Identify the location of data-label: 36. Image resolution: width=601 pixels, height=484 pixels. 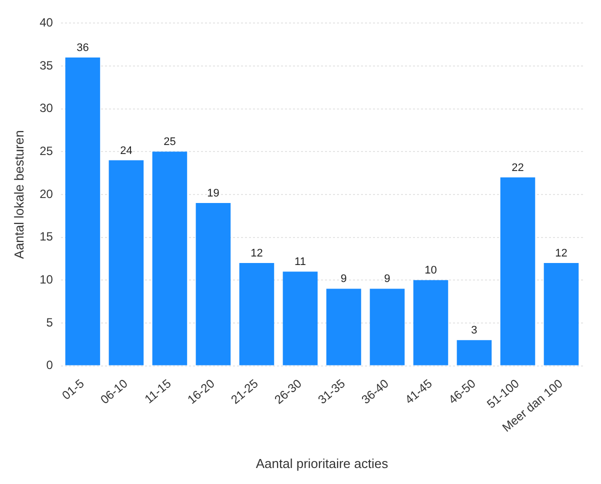
(82, 48).